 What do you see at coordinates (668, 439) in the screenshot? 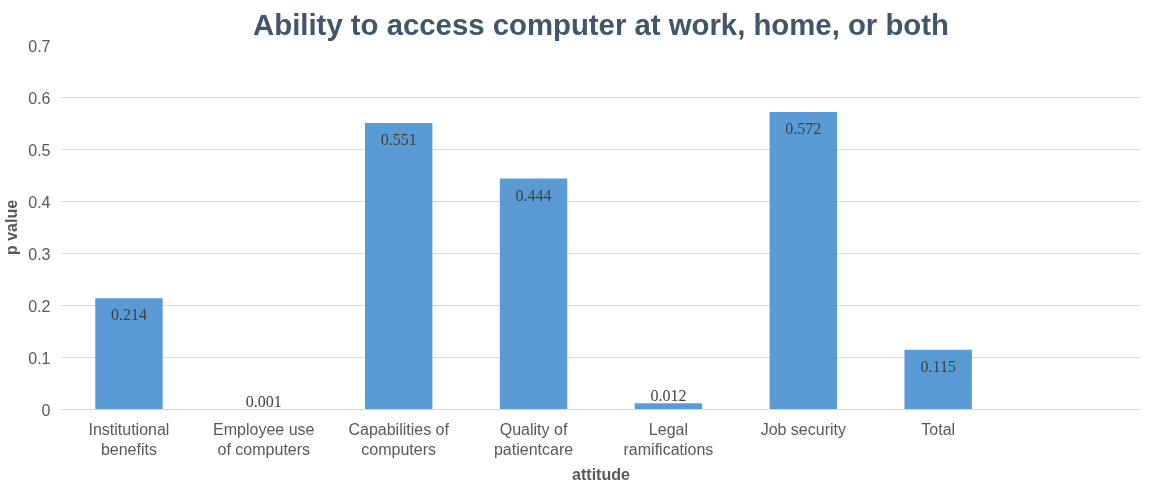
I see `x-tick-label: Legal ramifications` at bounding box center [668, 439].